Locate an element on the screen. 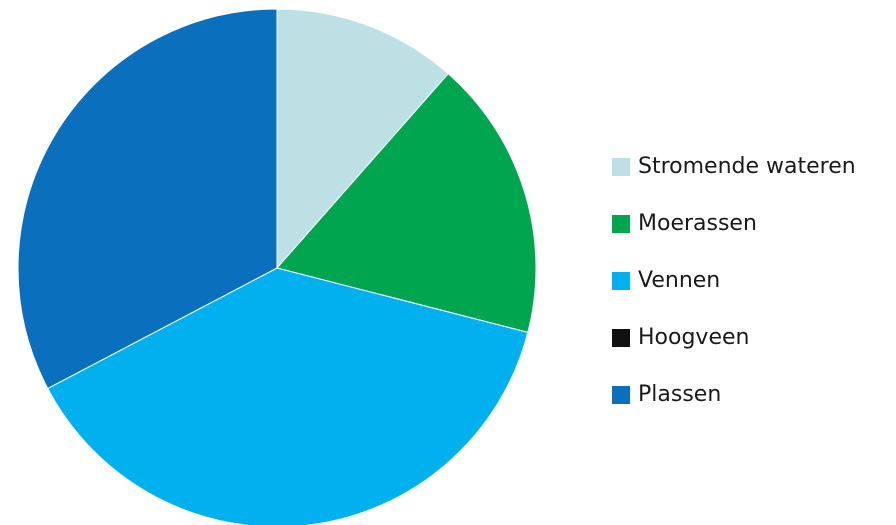 Image resolution: width=896 pixels, height=525 pixels. legend-label-vennen: Vennen is located at coordinates (679, 280).